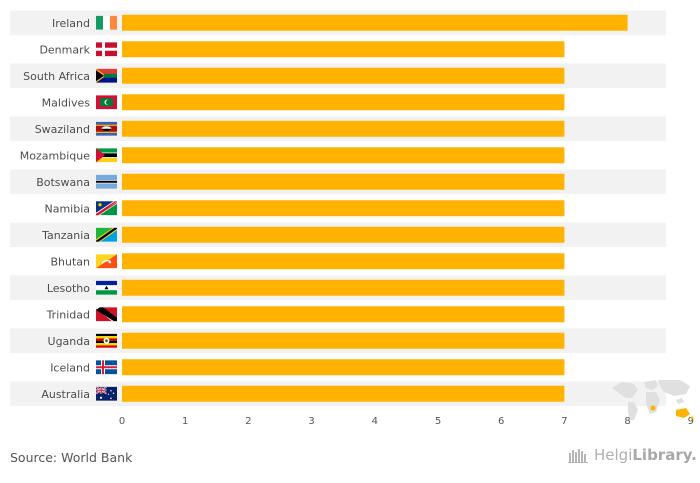  What do you see at coordinates (66, 102) in the screenshot?
I see `category-label: Maldives` at bounding box center [66, 102].